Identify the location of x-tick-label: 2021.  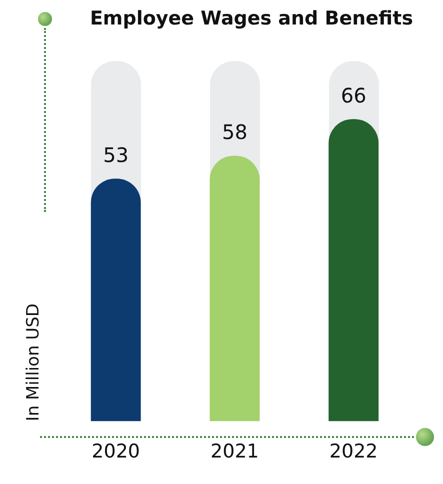
(234, 451).